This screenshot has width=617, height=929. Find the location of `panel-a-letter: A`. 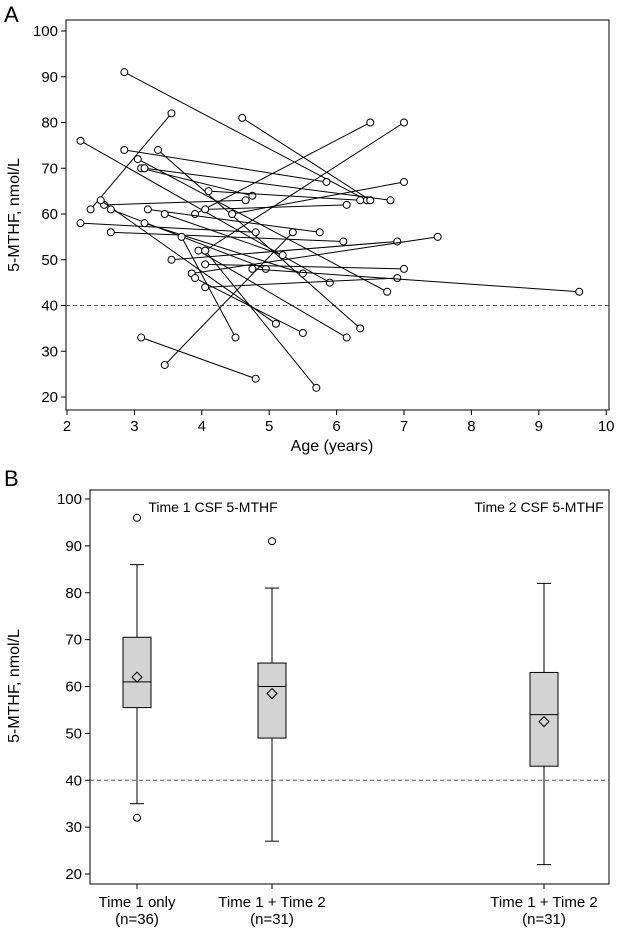

panel-a-letter: A is located at coordinates (11, 14).